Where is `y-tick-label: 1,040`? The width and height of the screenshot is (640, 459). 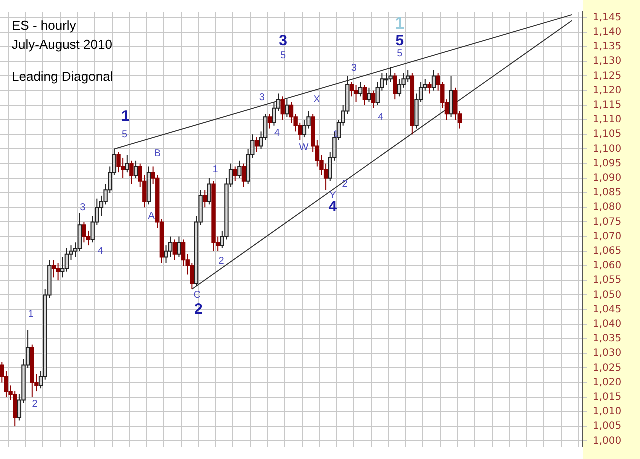
y-tick-label: 1,040 is located at coordinates (607, 324).